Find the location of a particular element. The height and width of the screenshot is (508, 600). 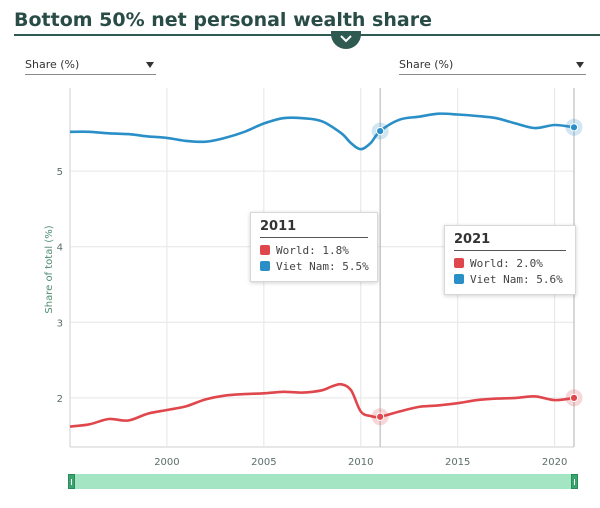

x-tick-label: 2010 is located at coordinates (360, 462).